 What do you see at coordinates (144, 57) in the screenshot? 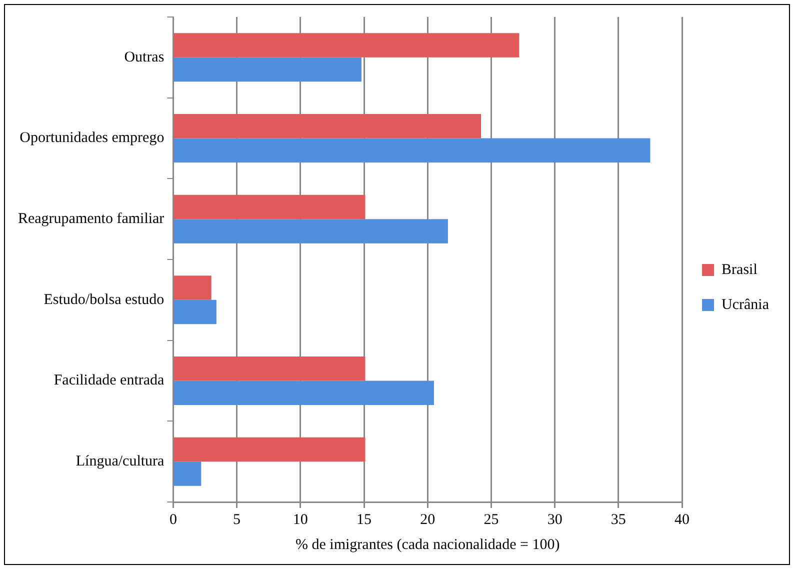
I see `y-tick-label: Outras` at bounding box center [144, 57].